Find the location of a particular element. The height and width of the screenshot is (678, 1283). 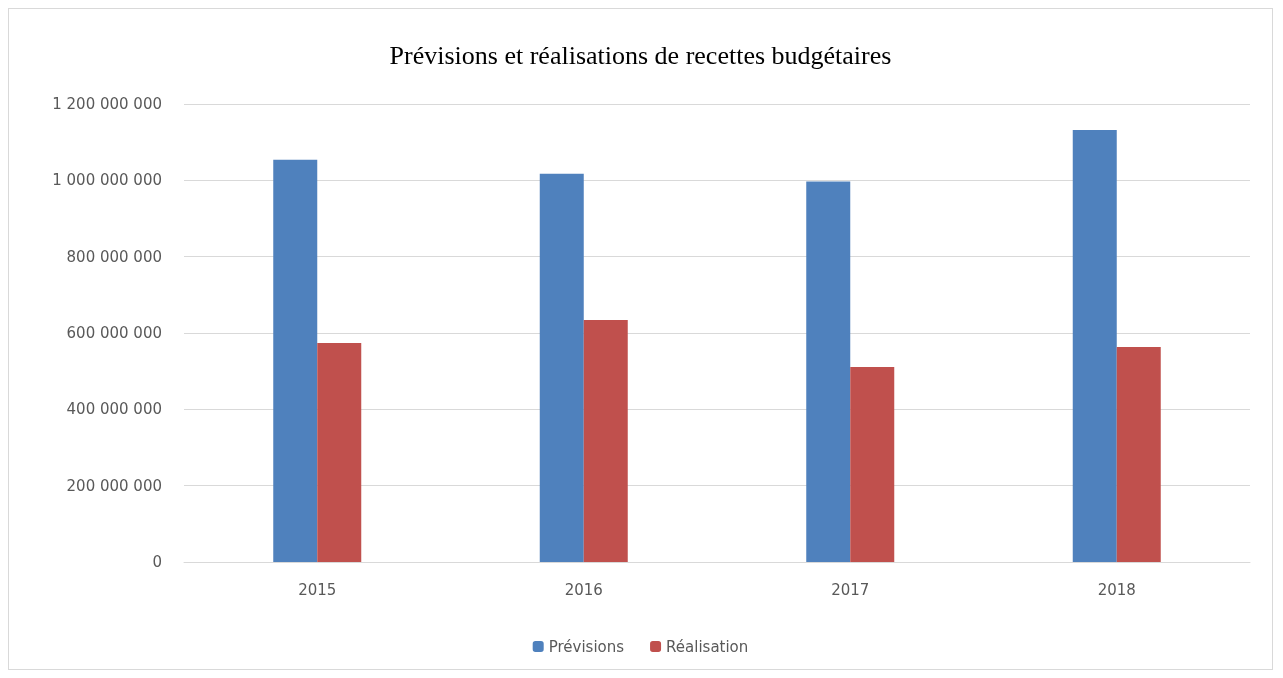

legend-label: Réalisation is located at coordinates (707, 646).